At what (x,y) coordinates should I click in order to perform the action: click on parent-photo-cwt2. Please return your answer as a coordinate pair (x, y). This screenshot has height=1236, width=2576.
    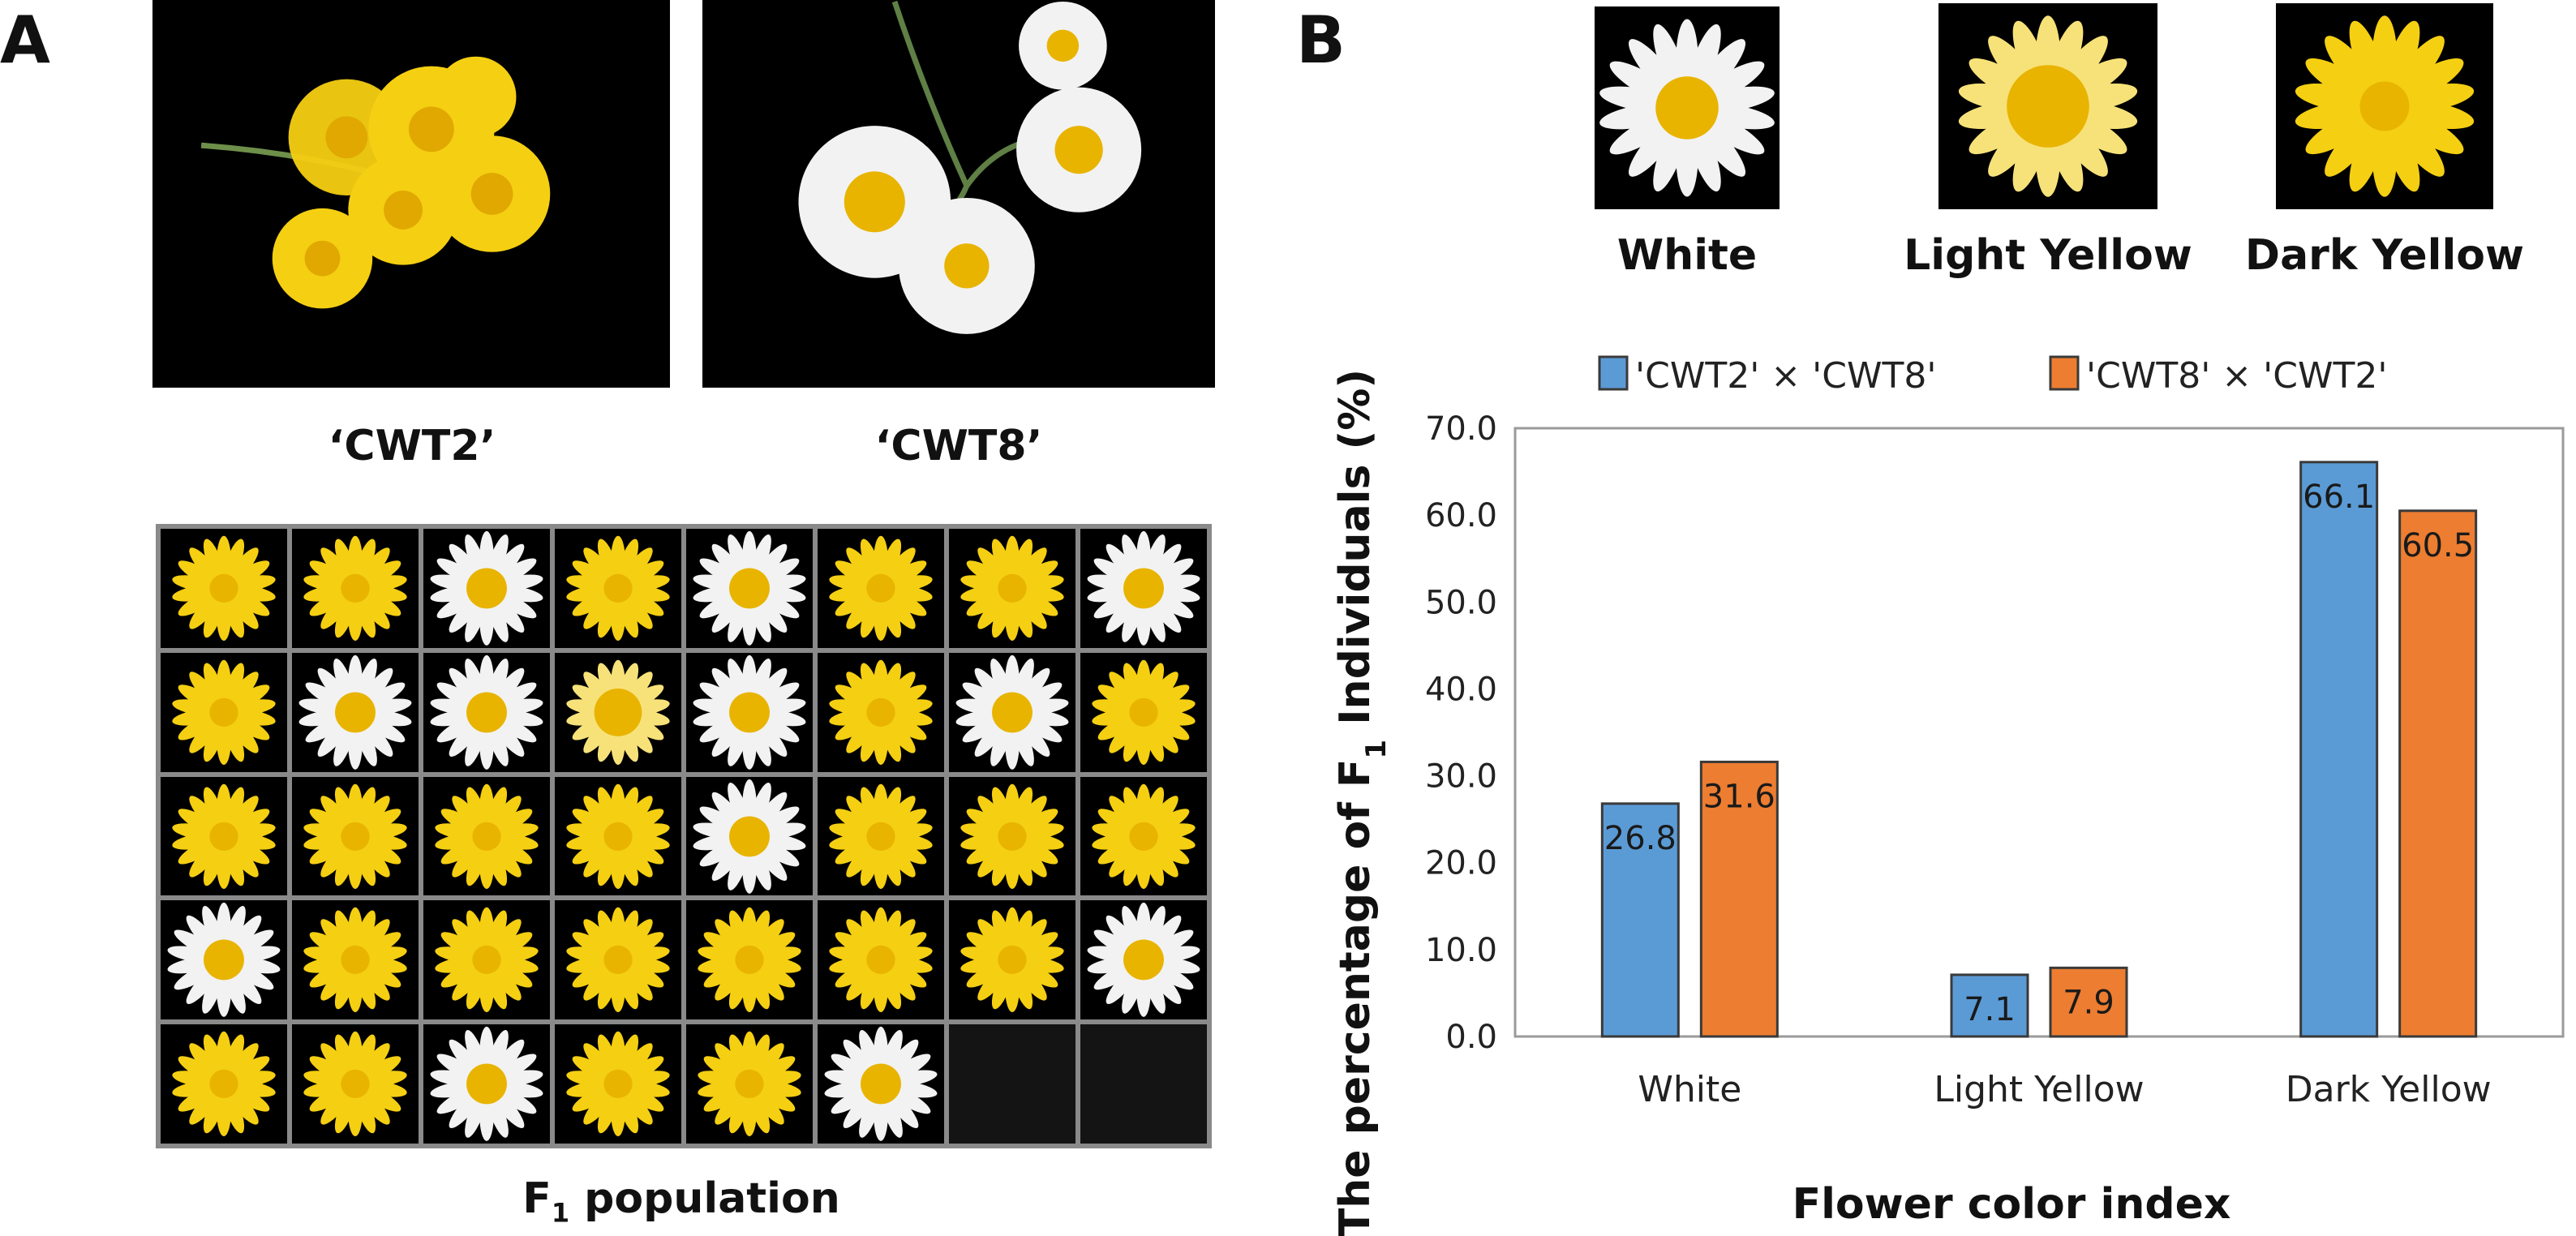
    Looking at the image, I should click on (411, 194).